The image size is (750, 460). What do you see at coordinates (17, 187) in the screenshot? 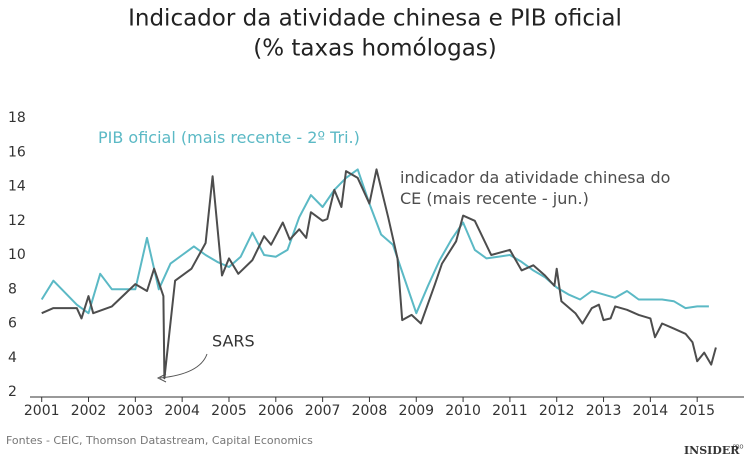
I see `y-tick-label: 14` at bounding box center [17, 187].